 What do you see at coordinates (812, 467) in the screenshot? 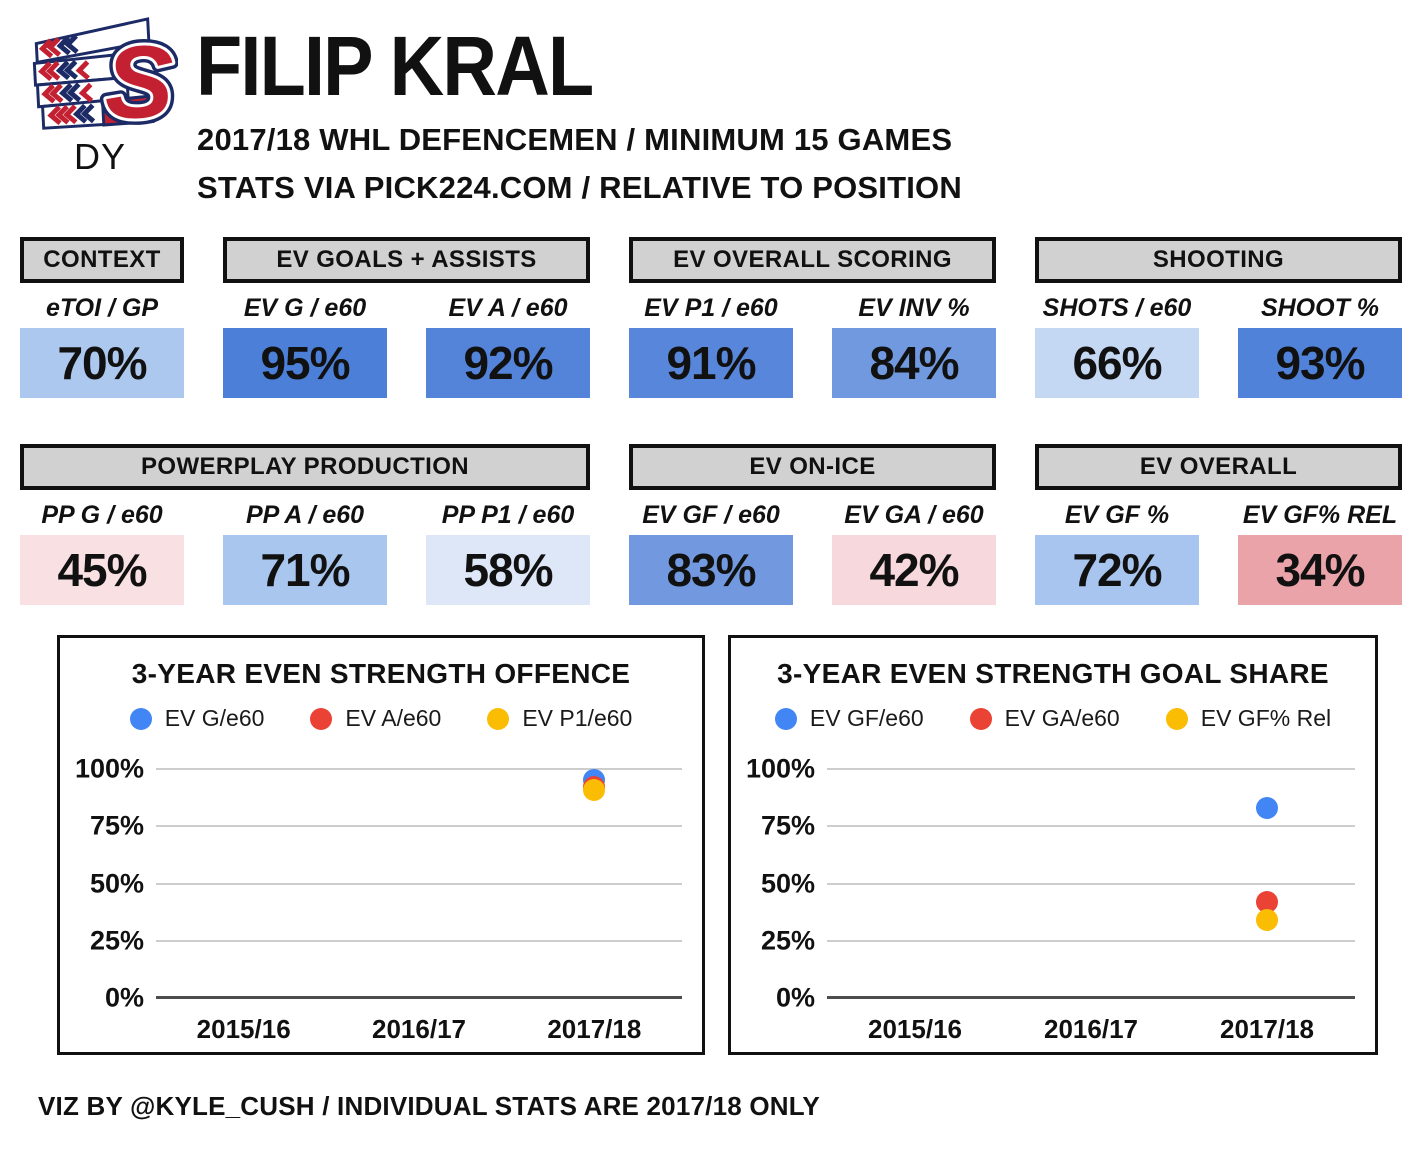
I see `group-header-ev-on-ice: EV ON-ICE` at bounding box center [812, 467].